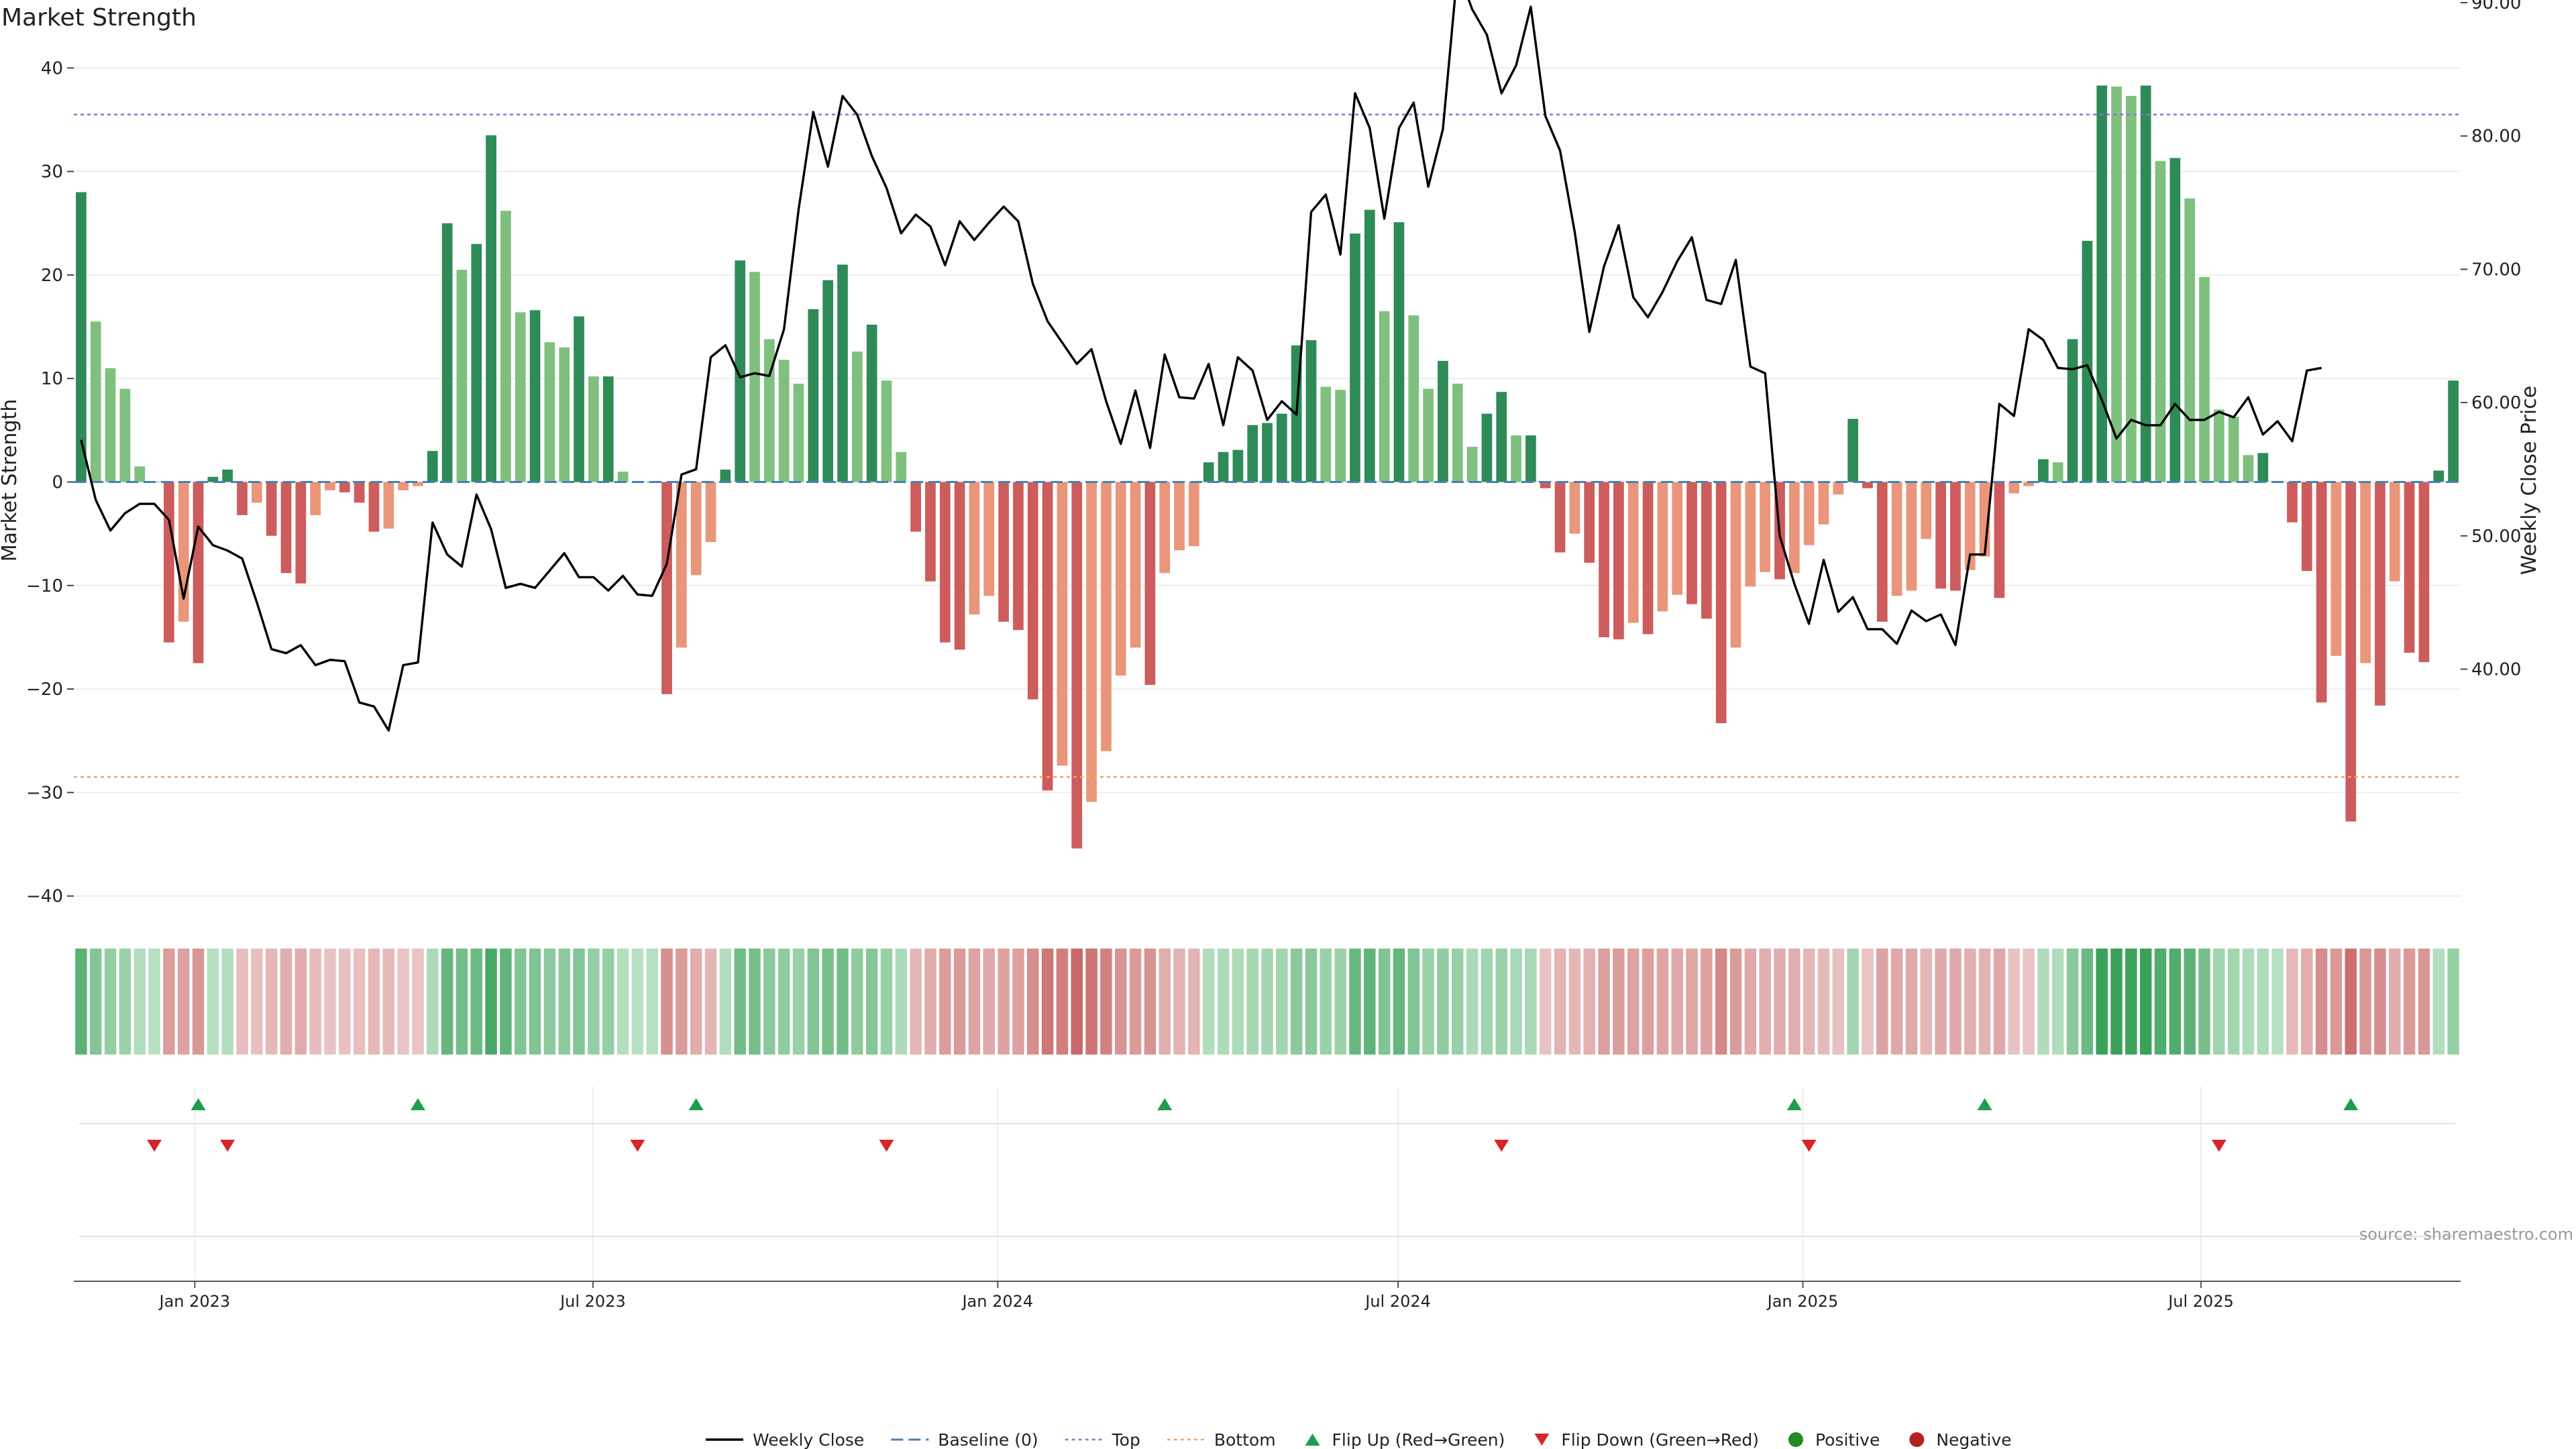 The height and width of the screenshot is (1449, 2576). I want to click on legend-label: Baseline (0), so click(988, 1439).